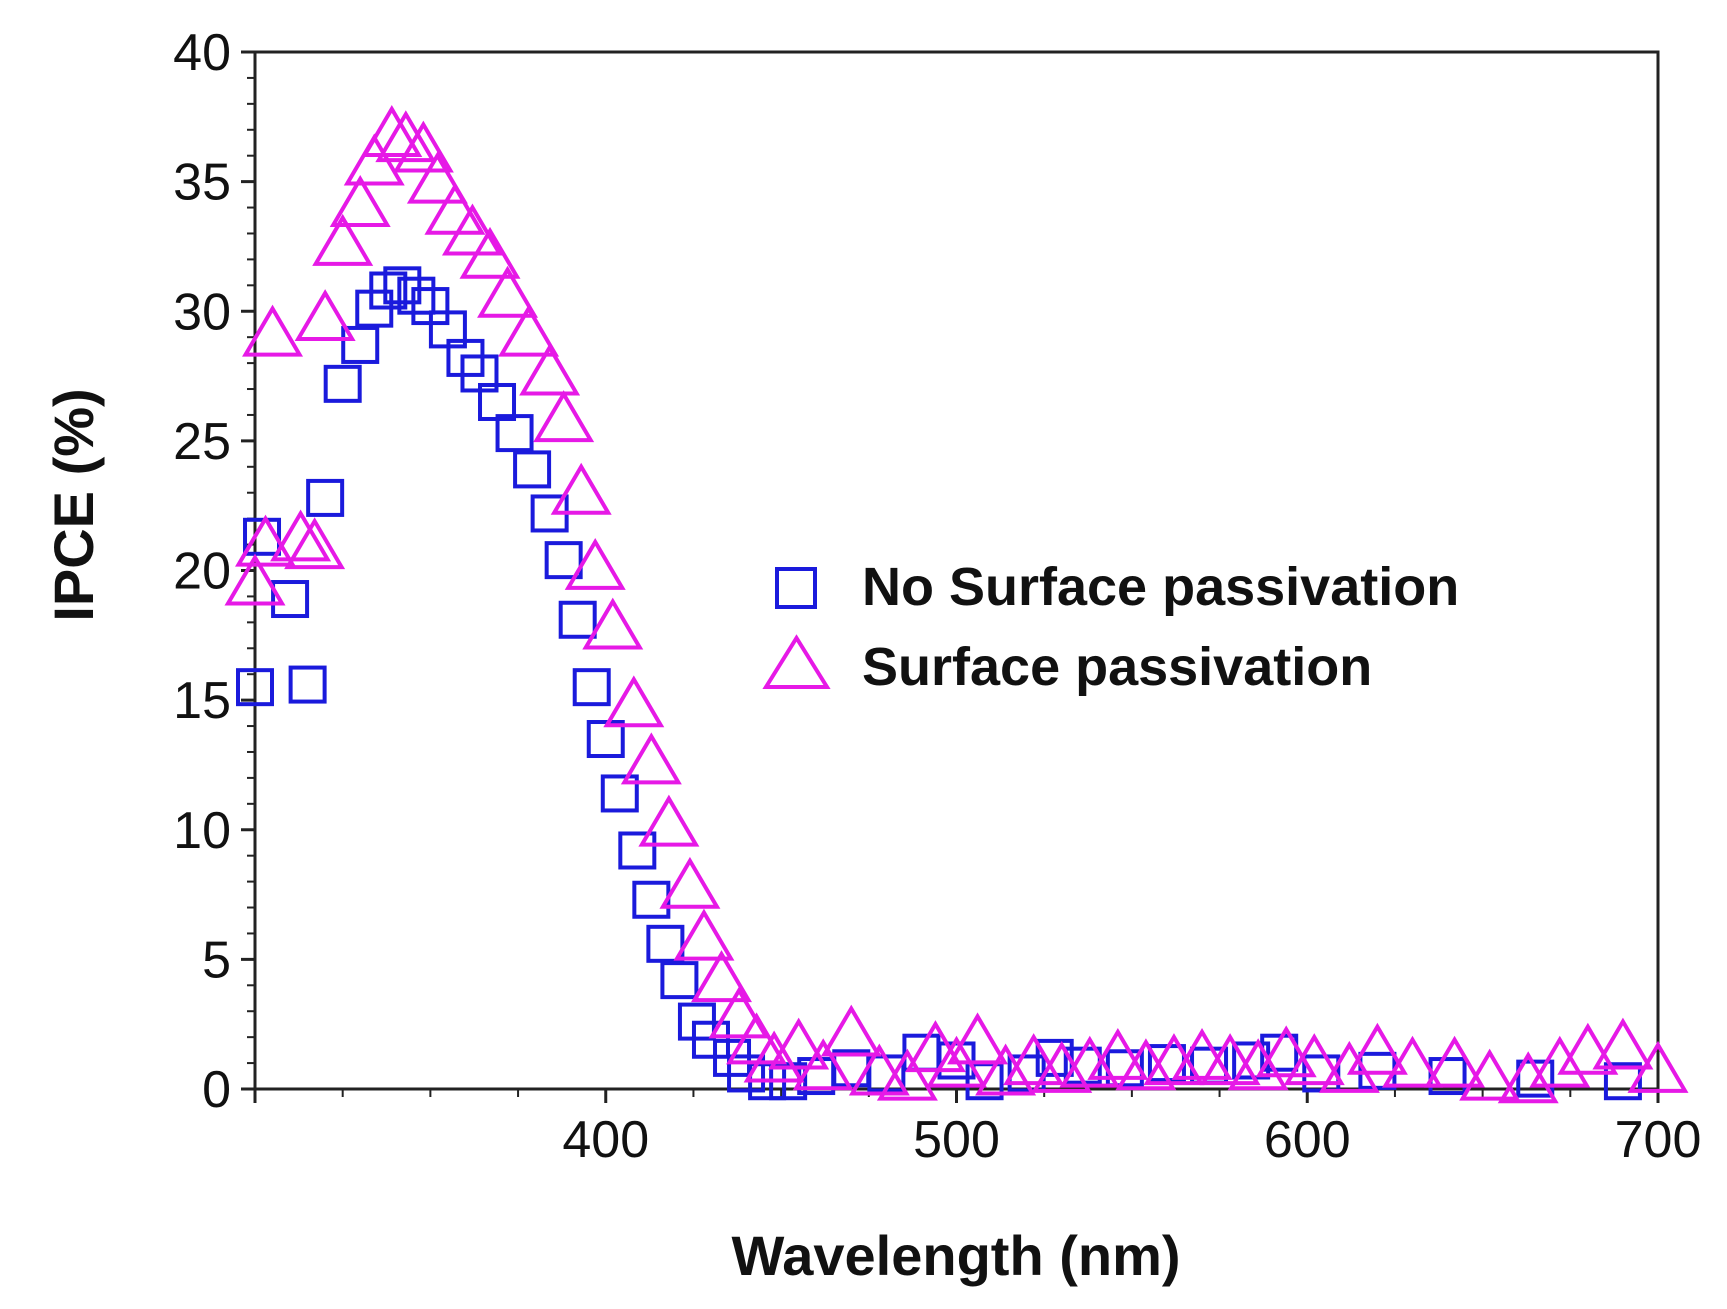  Describe the element at coordinates (202, 312) in the screenshot. I see `y-tick-label: 30` at that location.